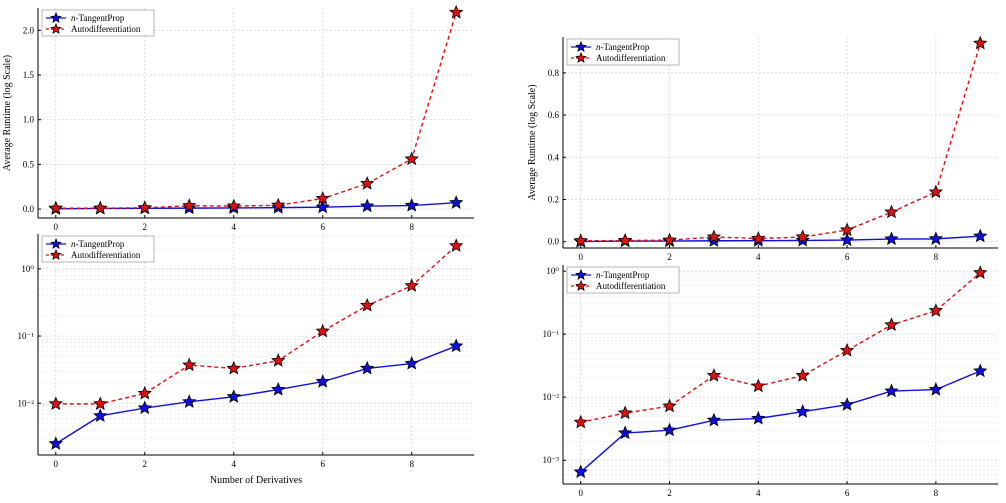  What do you see at coordinates (256, 480) in the screenshot?
I see `x-axis-label: Number of Derivatives` at bounding box center [256, 480].